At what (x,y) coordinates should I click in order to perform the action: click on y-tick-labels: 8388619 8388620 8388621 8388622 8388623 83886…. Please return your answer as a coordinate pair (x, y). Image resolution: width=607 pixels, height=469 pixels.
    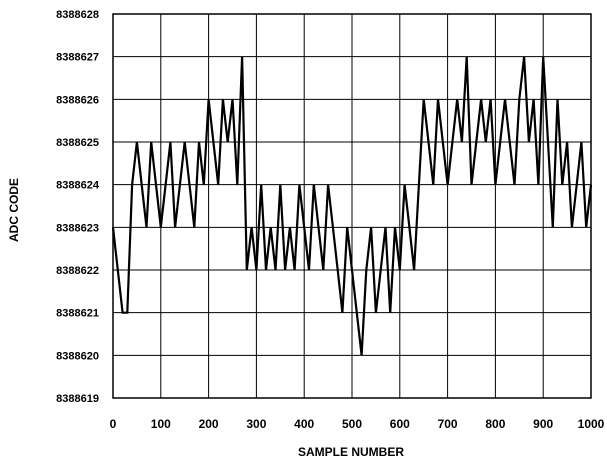
    Looking at the image, I should click on (78, 207).